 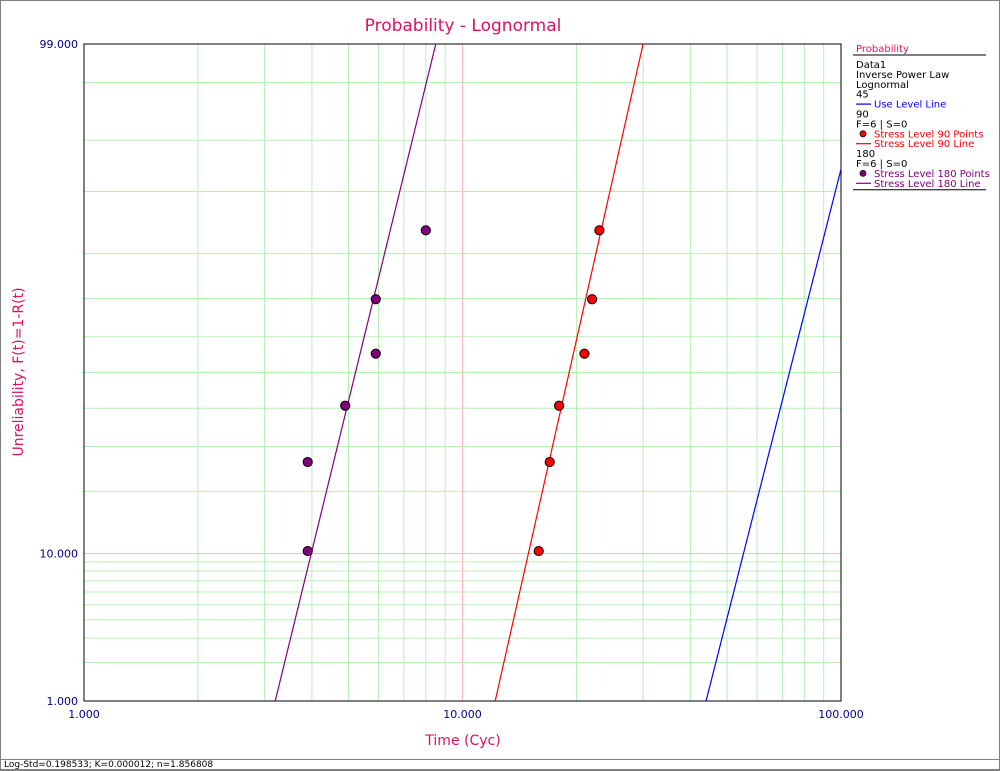 What do you see at coordinates (773, 435) in the screenshot?
I see `use-level-line` at bounding box center [773, 435].